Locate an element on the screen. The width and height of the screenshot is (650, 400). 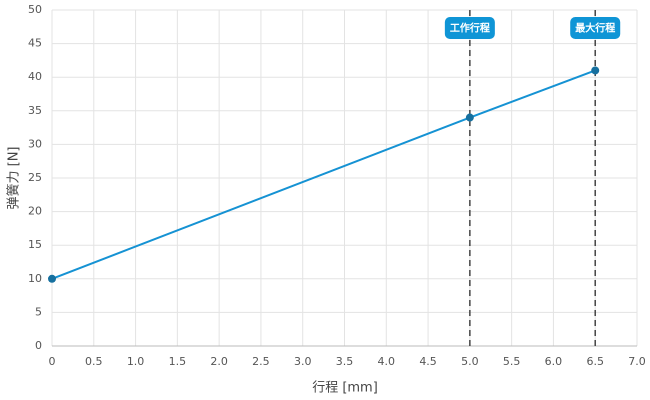
y-tick-label: 10 is located at coordinates (35, 278).